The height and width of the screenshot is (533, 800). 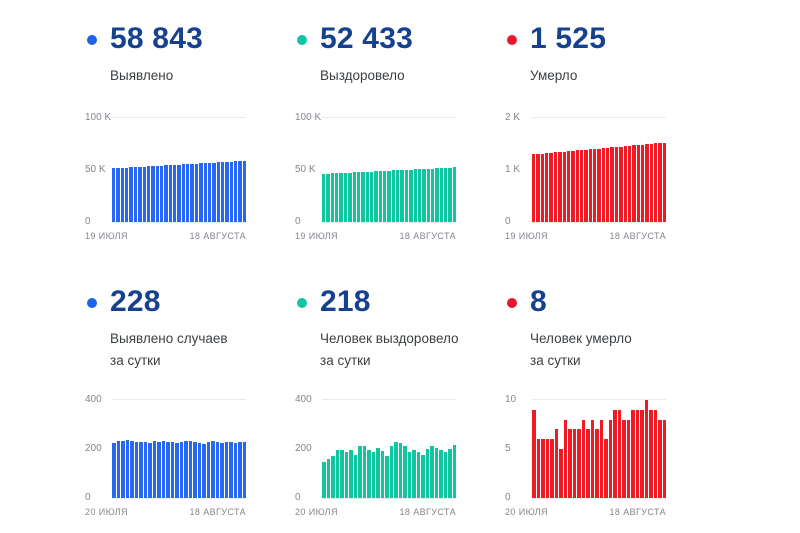 I want to click on confirmed-total-bars, so click(x=179, y=170).